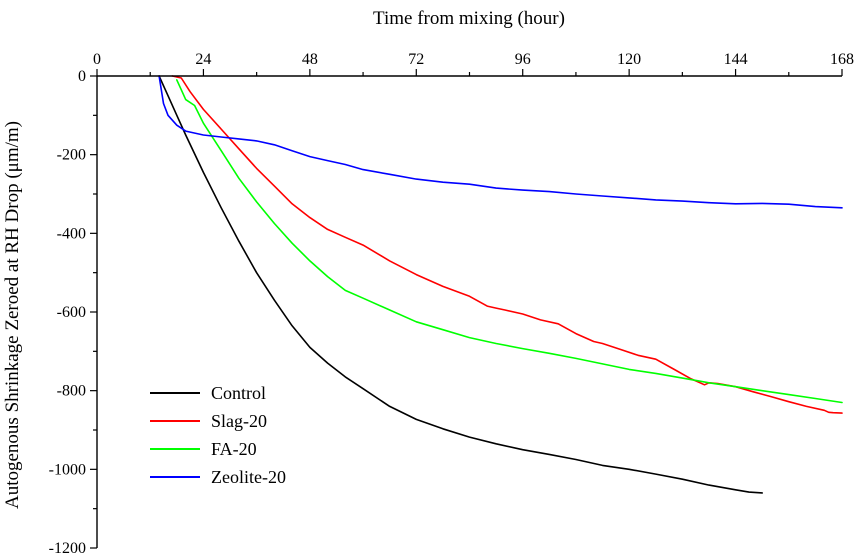 The width and height of the screenshot is (860, 557). What do you see at coordinates (97, 59) in the screenshot?
I see `x-tick-label: 0` at bounding box center [97, 59].